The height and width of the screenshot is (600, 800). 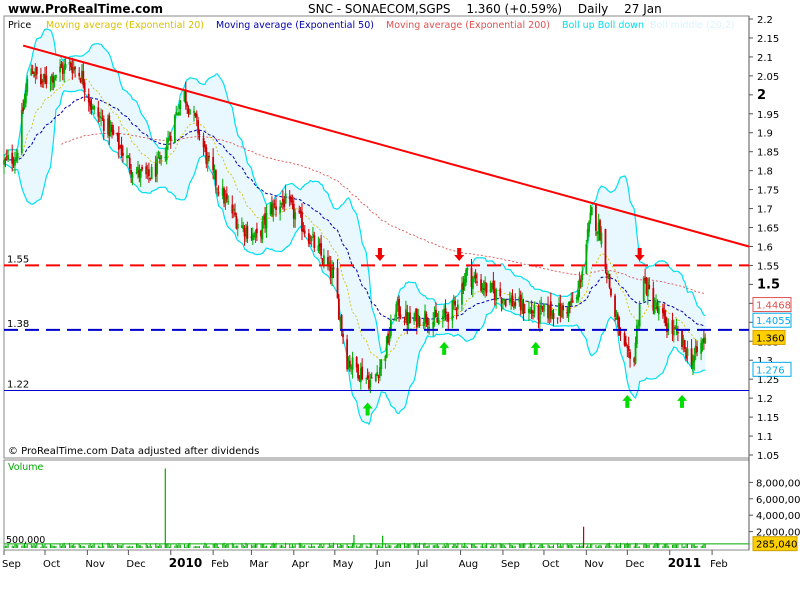 I want to click on time-tick-label: Mar, so click(x=259, y=564).